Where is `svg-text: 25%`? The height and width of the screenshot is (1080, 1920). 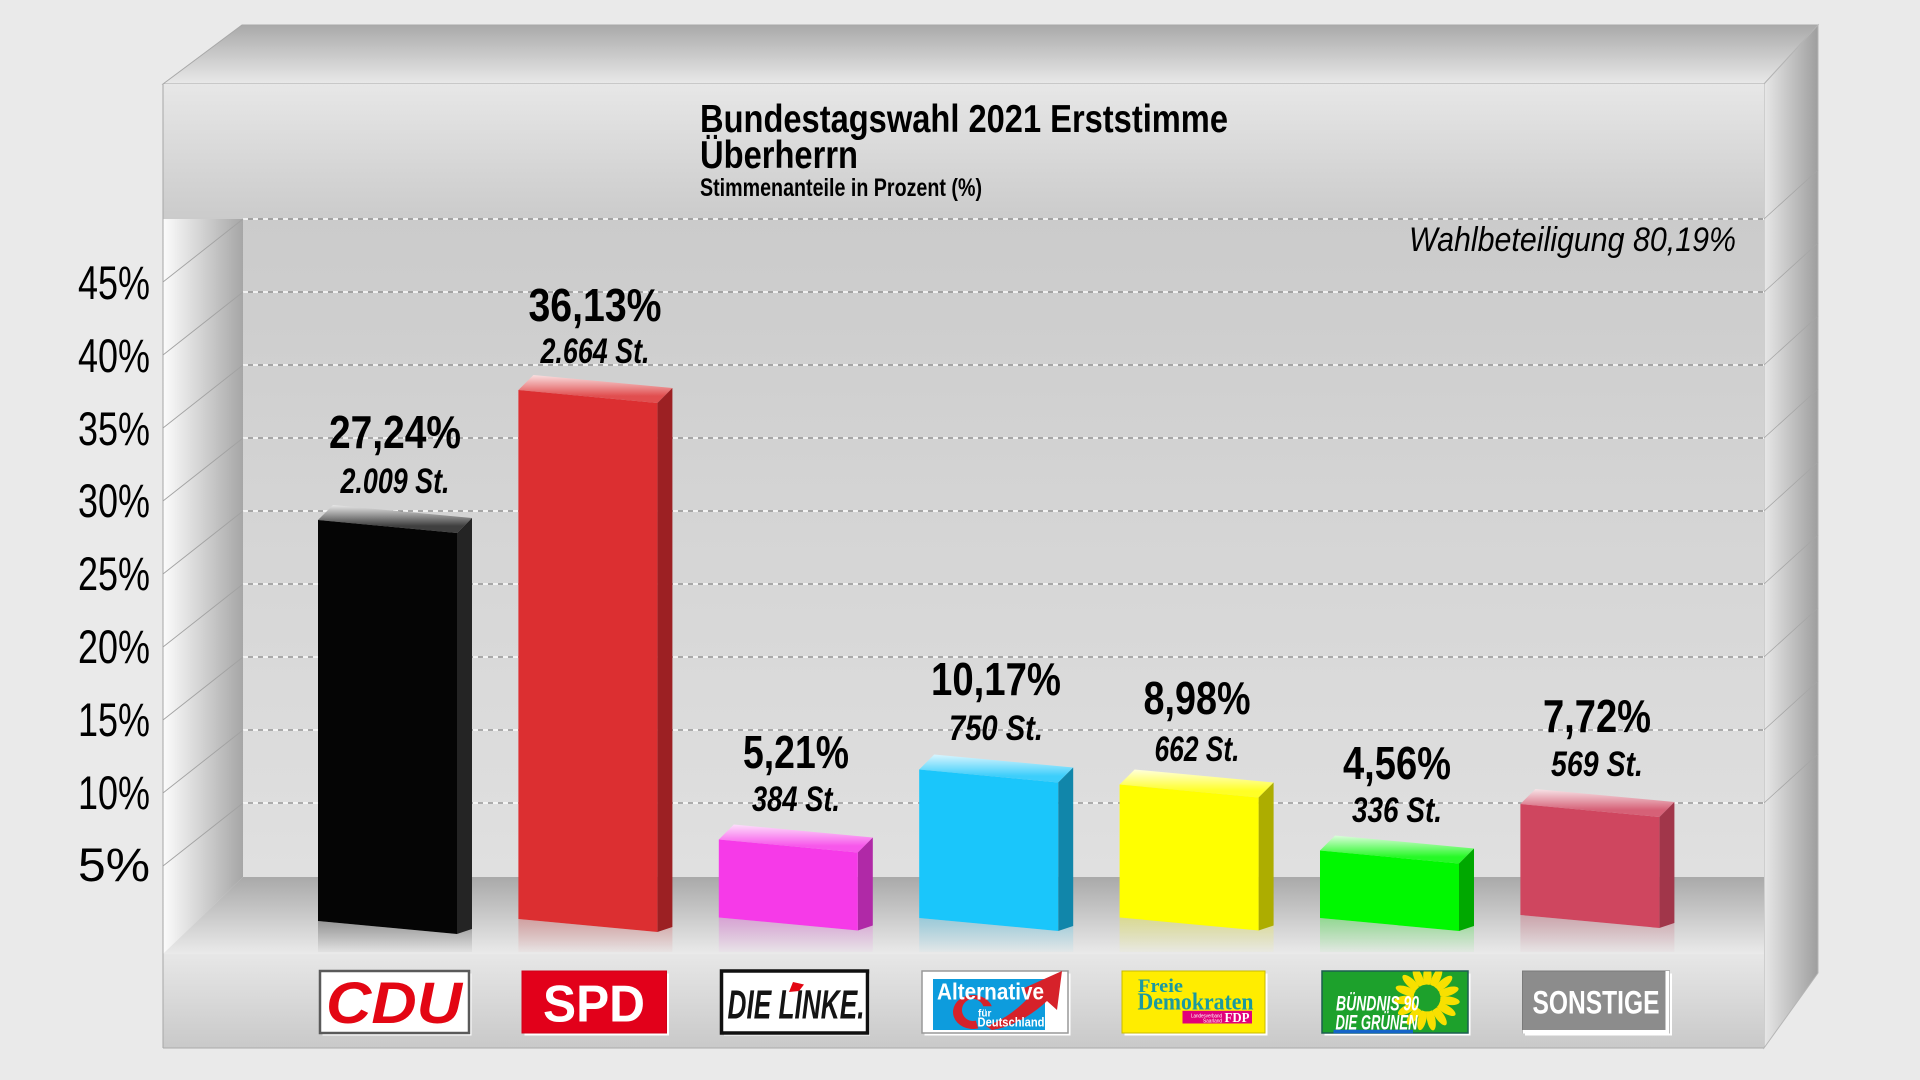 svg-text: 25% is located at coordinates (114, 573).